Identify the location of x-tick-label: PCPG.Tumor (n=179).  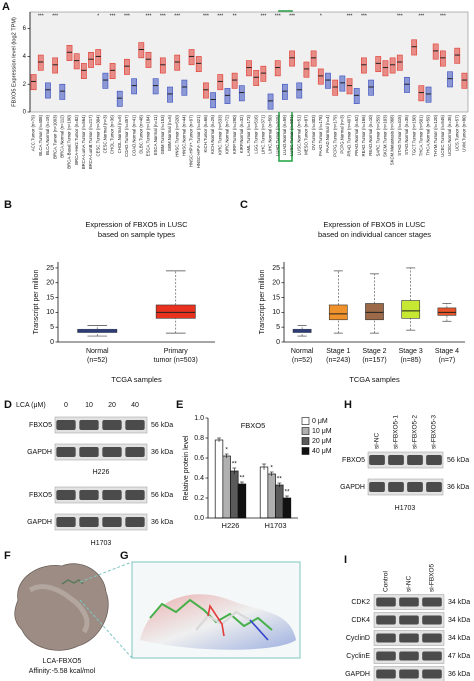
(334, 135).